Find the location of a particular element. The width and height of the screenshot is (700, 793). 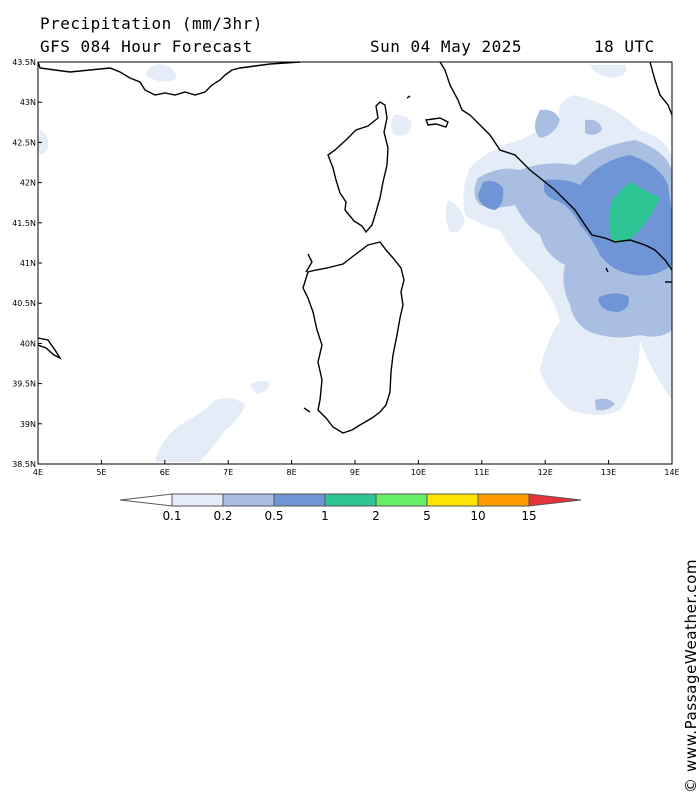

lon-tick-label: 6E is located at coordinates (165, 472).